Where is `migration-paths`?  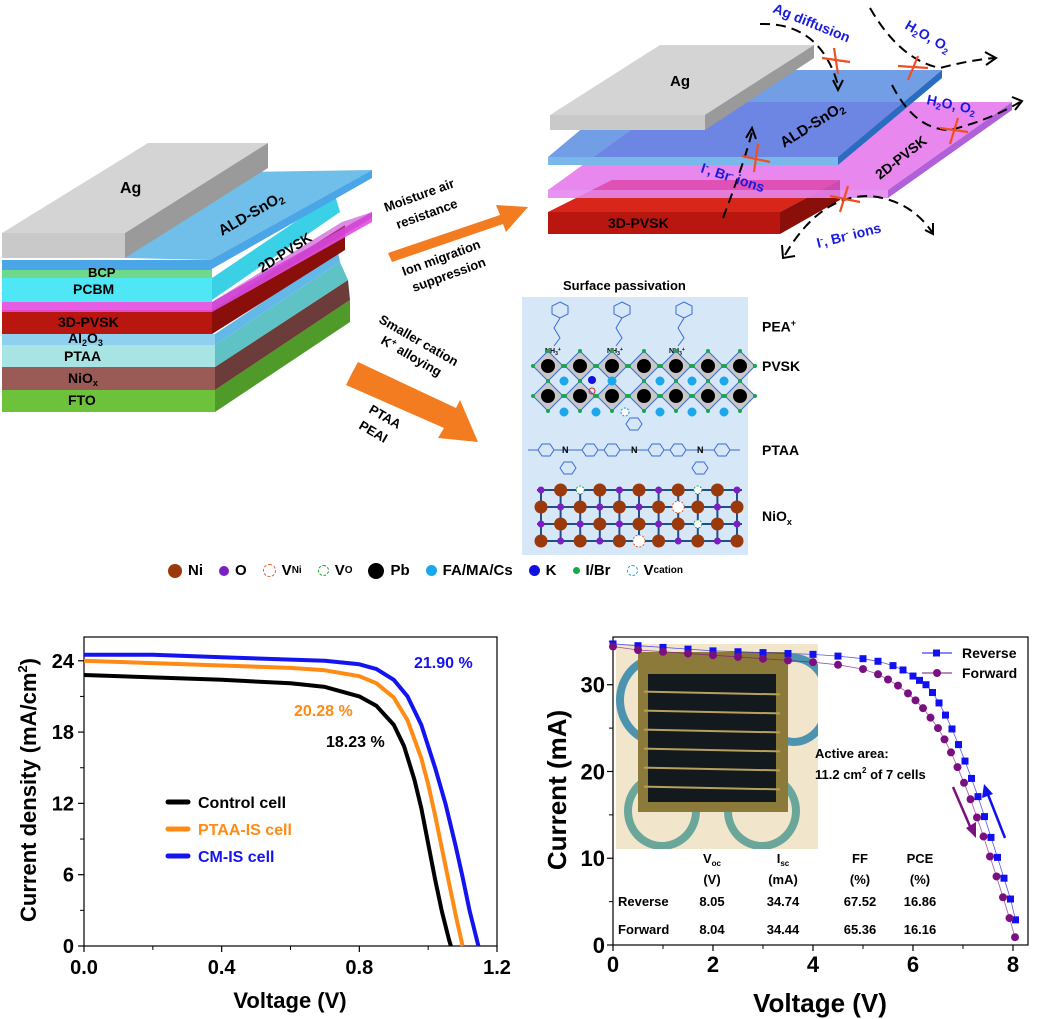
migration-paths is located at coordinates (871, 131).